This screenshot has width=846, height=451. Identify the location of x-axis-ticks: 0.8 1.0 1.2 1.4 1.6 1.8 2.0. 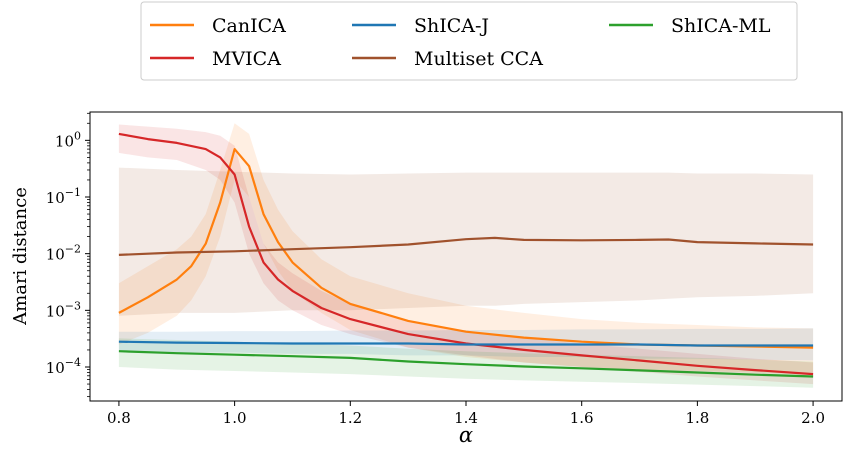
(466, 414).